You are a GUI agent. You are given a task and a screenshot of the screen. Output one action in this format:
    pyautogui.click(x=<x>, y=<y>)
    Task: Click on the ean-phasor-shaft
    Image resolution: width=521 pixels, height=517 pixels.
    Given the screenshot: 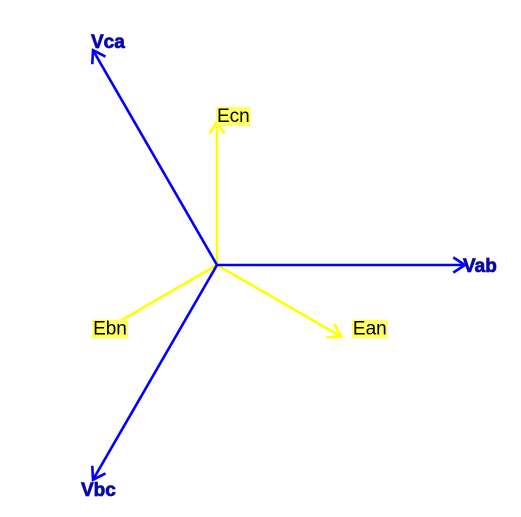 What is the action you would take?
    pyautogui.click(x=279, y=300)
    